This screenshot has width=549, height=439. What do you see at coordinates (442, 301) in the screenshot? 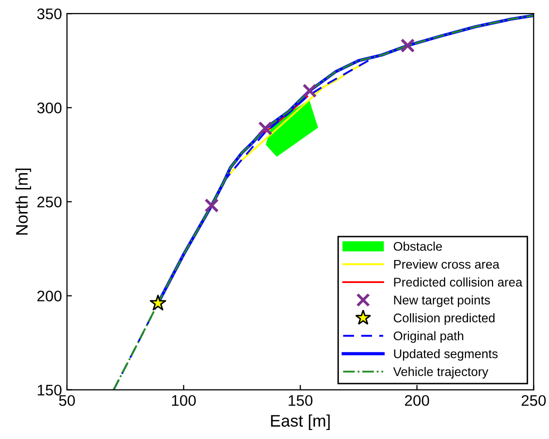
I see `legend-label: New target points` at bounding box center [442, 301].